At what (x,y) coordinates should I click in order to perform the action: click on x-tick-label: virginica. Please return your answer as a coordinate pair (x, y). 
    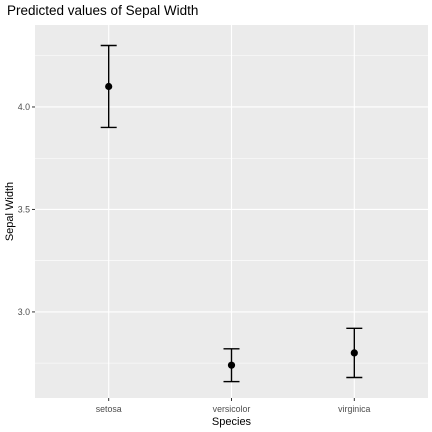
    Looking at the image, I should click on (354, 409).